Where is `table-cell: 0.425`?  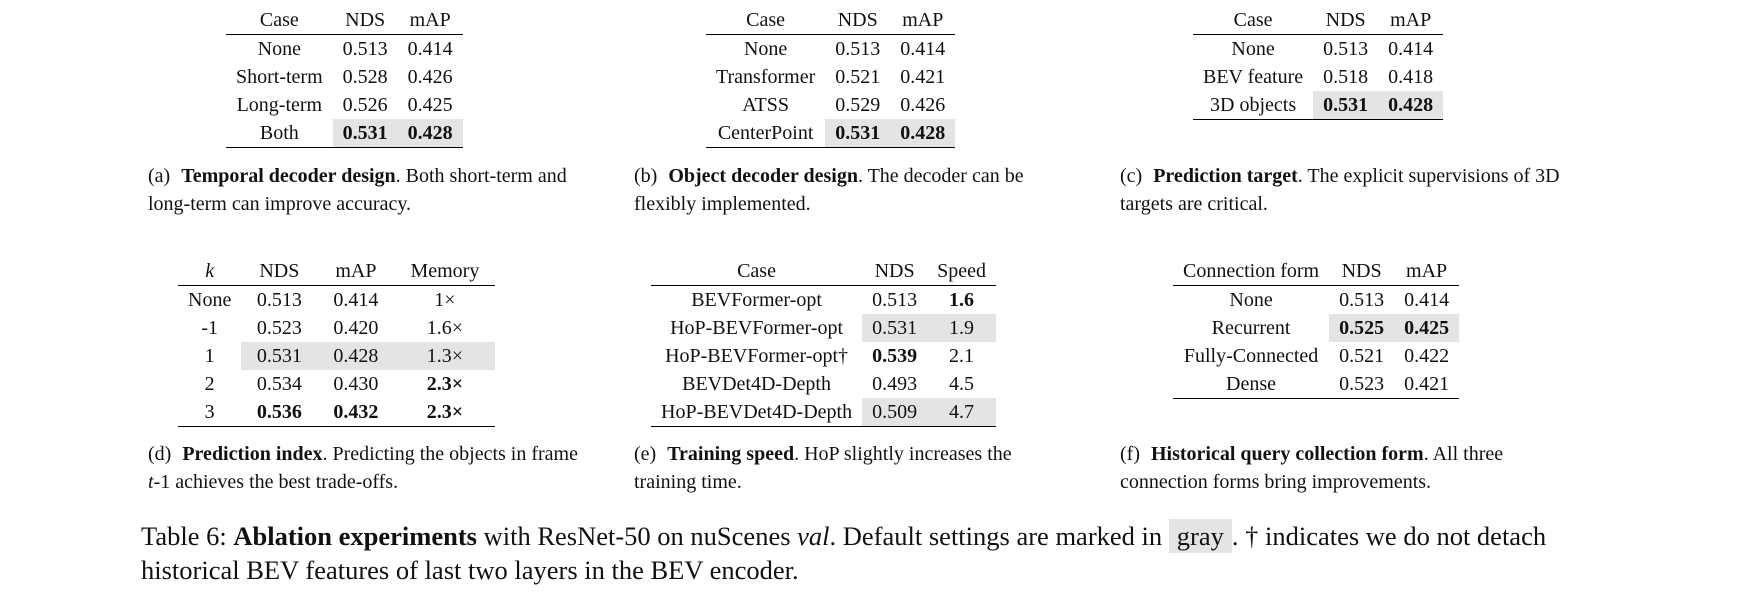 table-cell: 0.425 is located at coordinates (430, 105).